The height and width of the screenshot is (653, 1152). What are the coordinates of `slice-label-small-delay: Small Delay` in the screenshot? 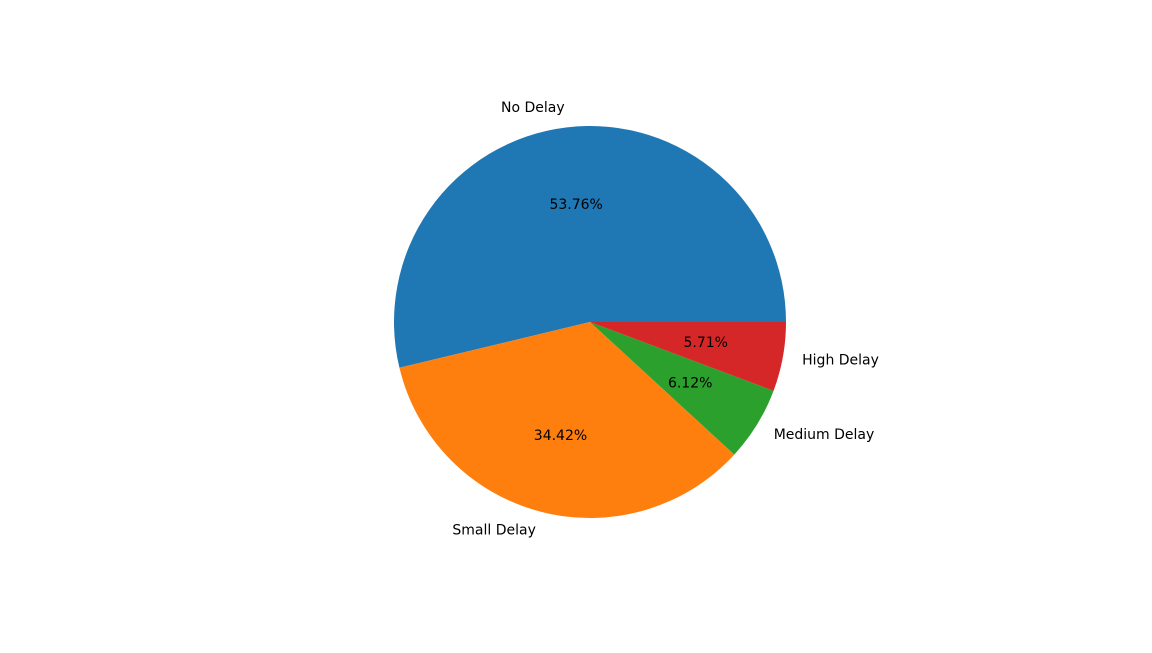 It's located at (493, 531).